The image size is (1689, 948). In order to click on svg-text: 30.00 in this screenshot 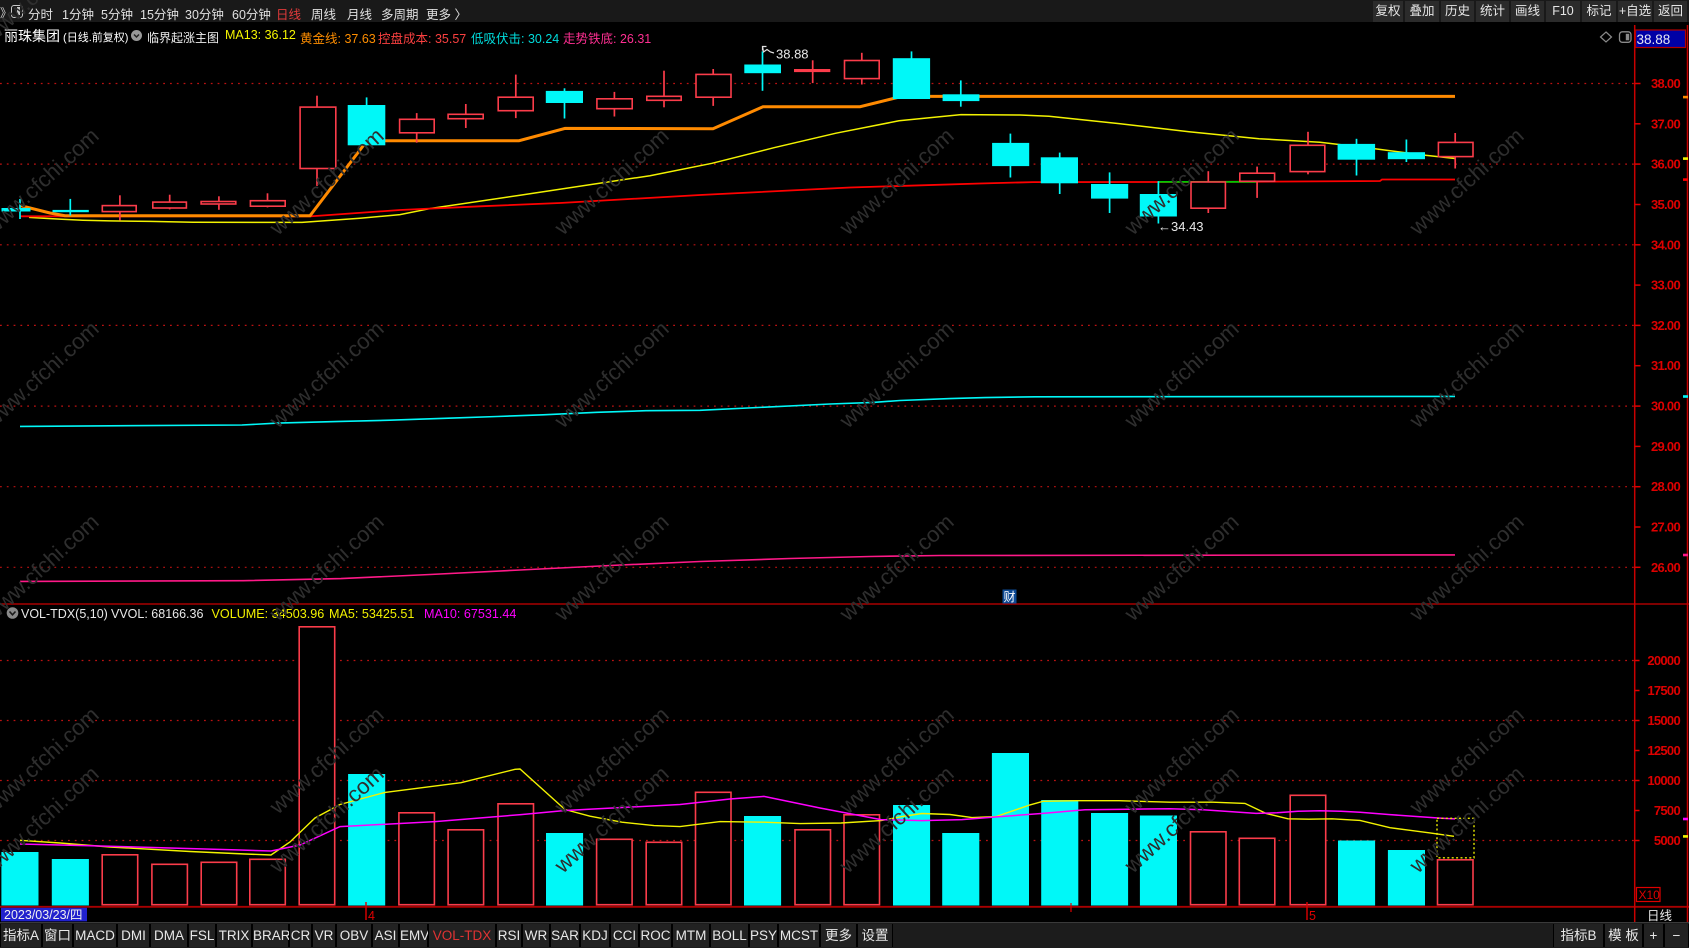, I will do `click(1666, 406)`.